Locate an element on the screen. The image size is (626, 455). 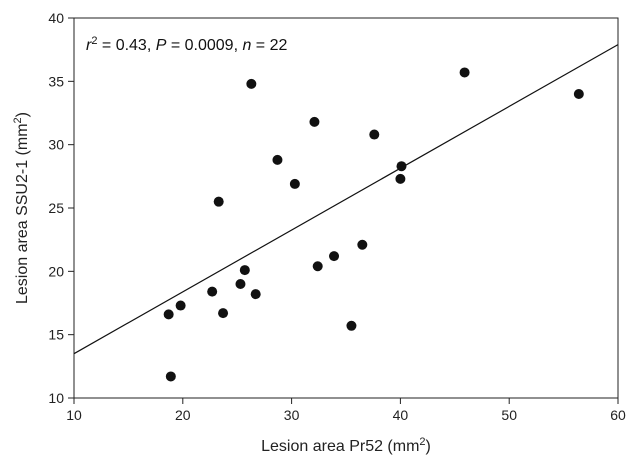
y-tick-label: 15 is located at coordinates (56, 335).